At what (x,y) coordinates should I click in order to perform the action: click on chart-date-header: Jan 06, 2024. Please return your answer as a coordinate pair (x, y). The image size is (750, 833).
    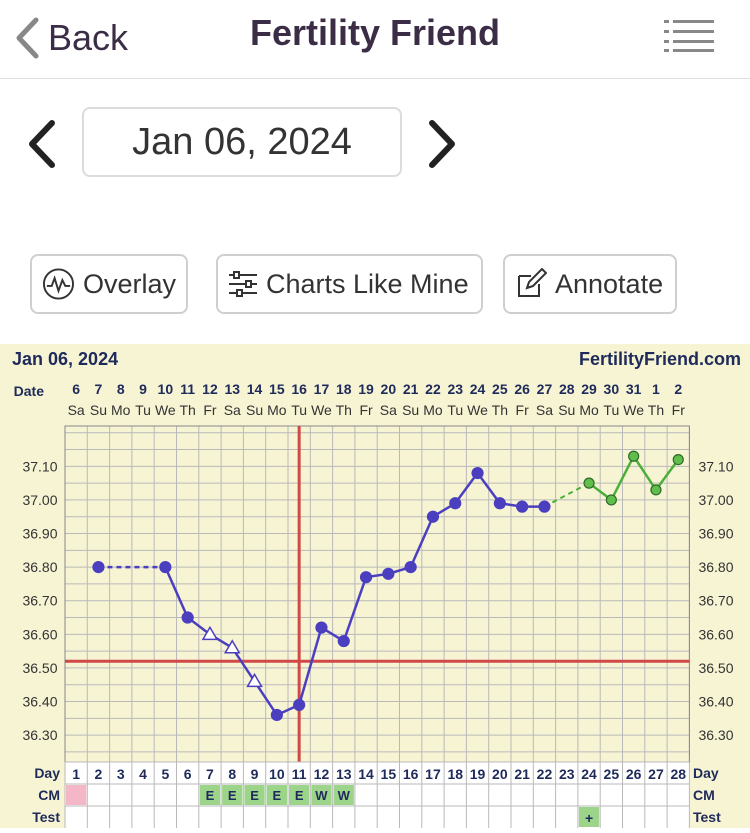
    Looking at the image, I should click on (65, 359).